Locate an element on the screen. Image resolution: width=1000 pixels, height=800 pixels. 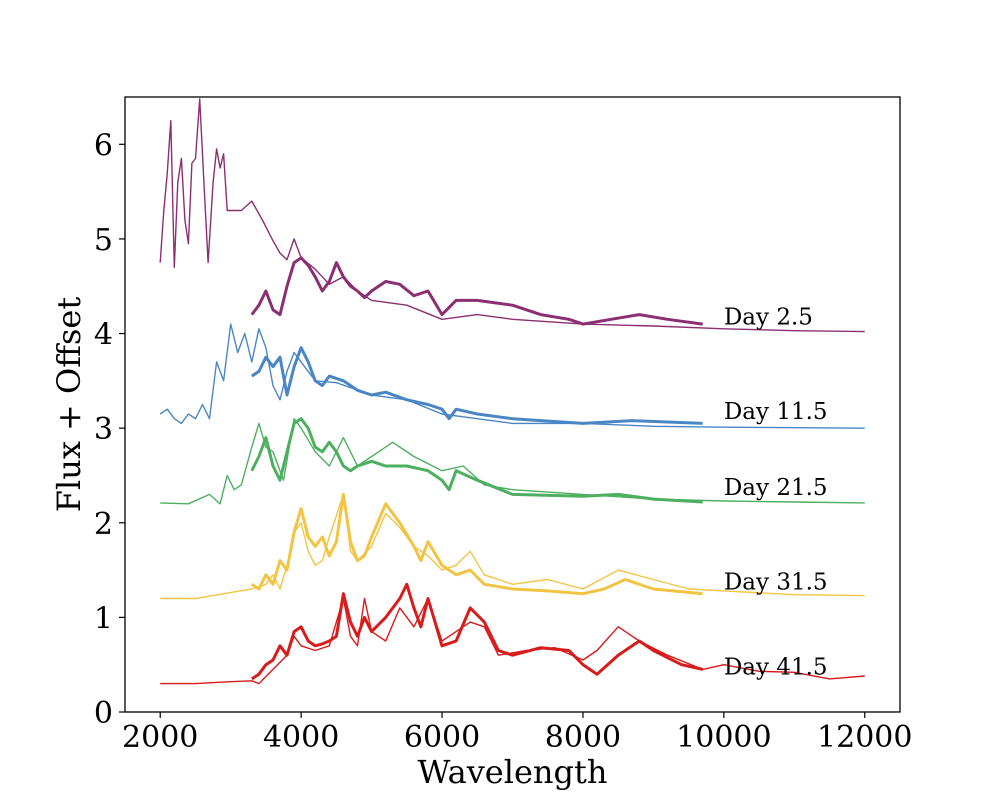
series-label-day-11-5: Day 11.5 is located at coordinates (776, 412).